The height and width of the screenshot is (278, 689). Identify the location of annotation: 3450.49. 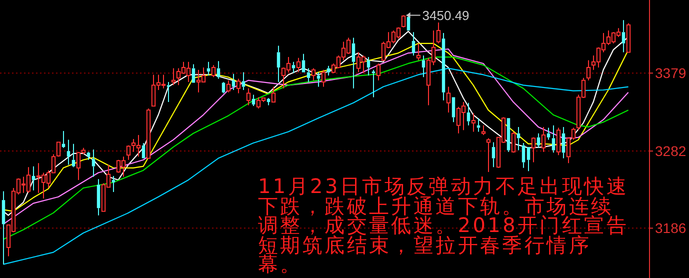
(446, 15).